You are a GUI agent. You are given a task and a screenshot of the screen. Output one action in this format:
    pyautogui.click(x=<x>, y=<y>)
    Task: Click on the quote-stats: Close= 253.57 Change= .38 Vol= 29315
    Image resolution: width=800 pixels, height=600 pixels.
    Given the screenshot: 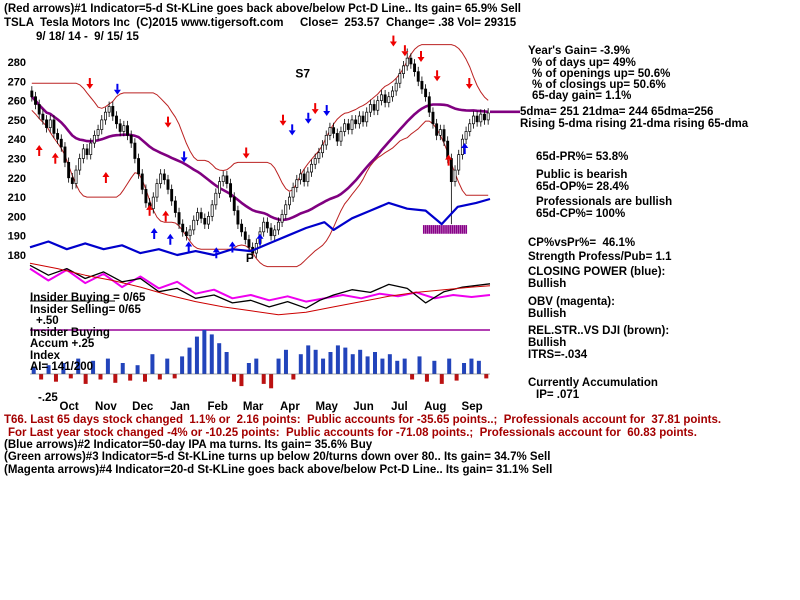 What is the action you would take?
    pyautogui.click(x=408, y=23)
    